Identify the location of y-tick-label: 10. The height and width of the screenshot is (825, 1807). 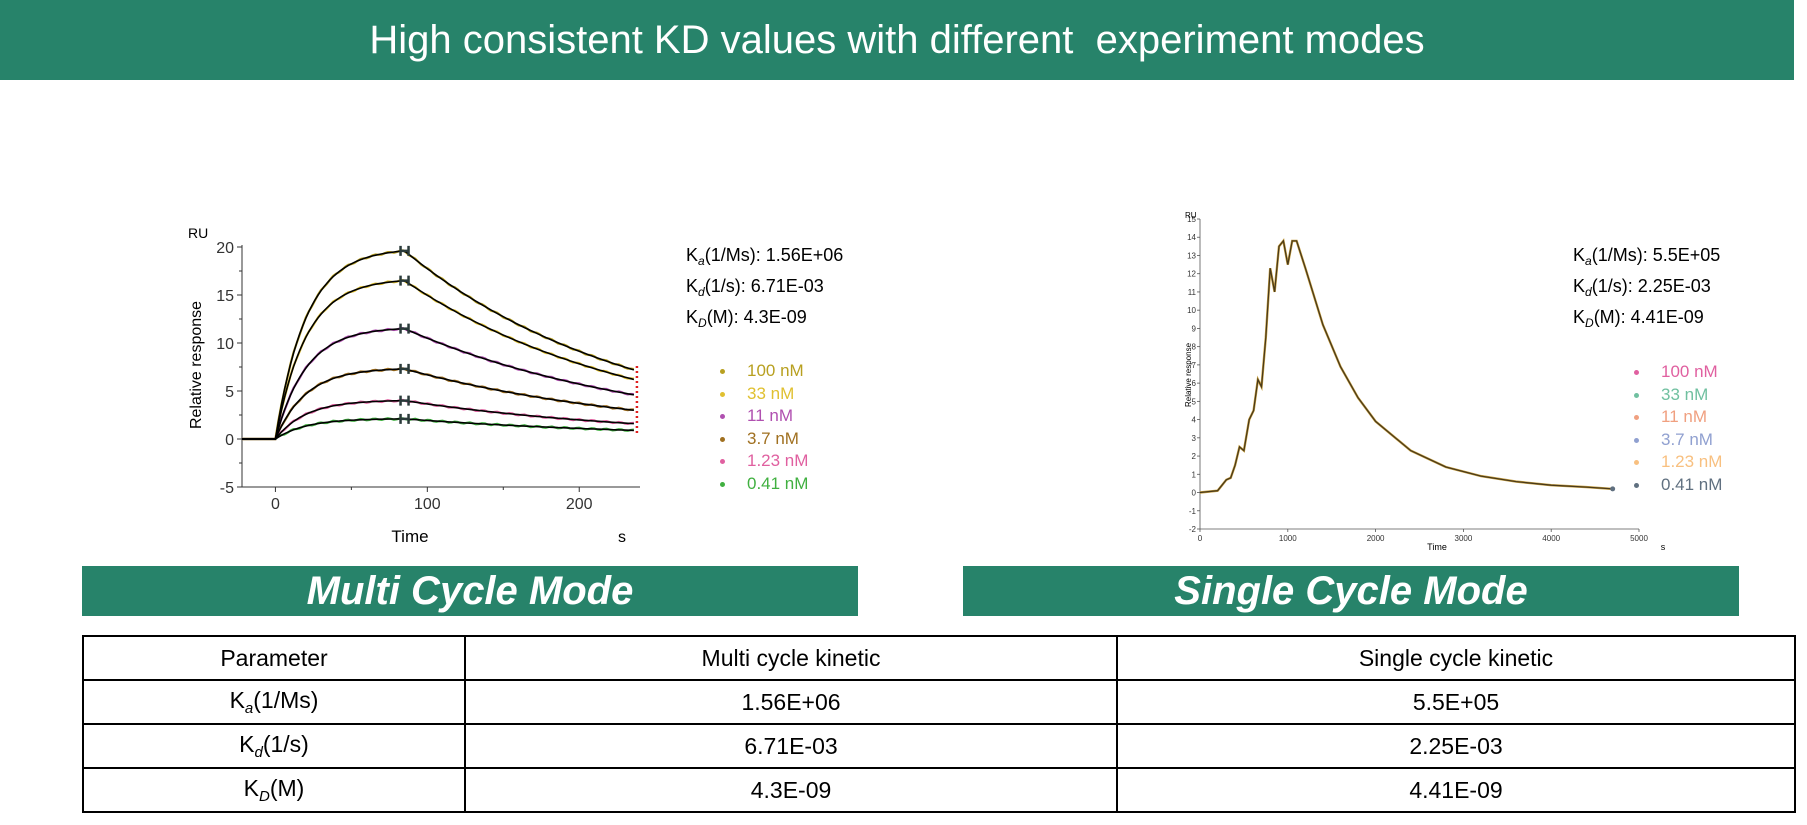
(1191, 310).